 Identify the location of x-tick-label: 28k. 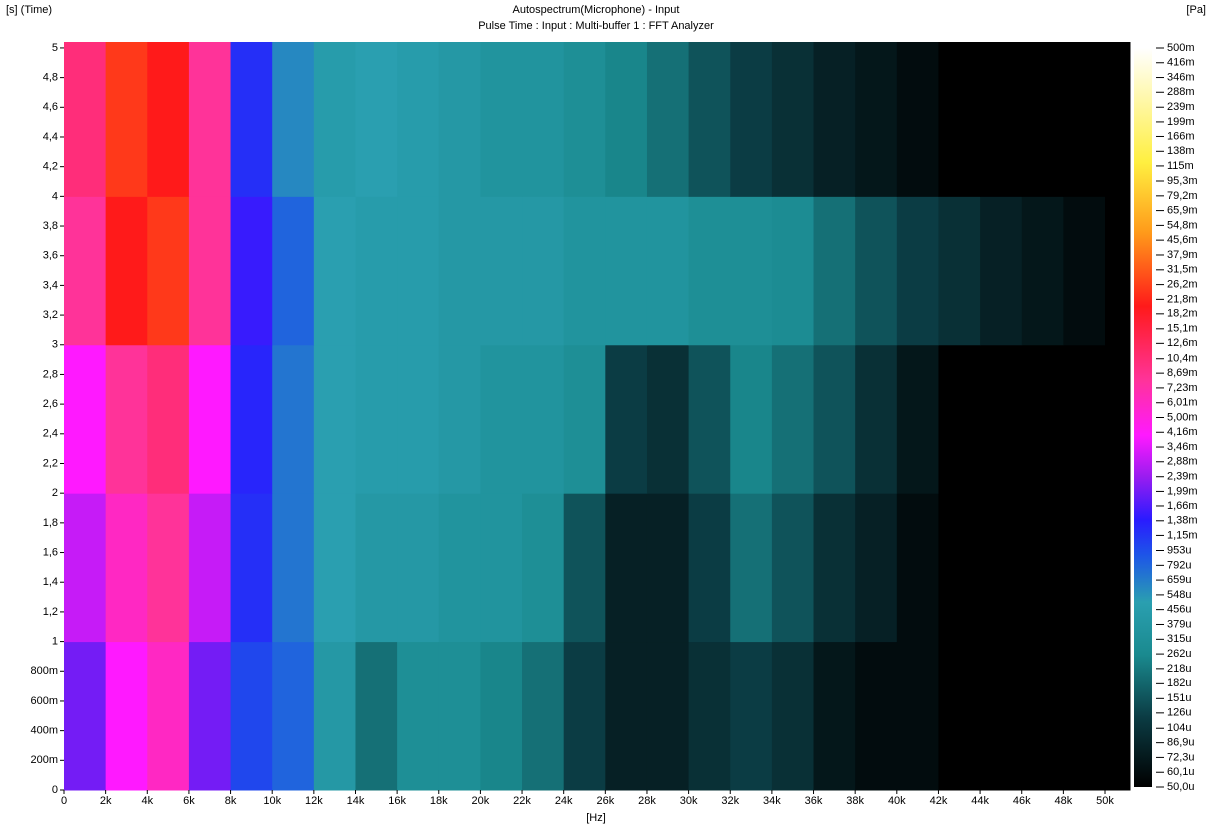
(647, 801).